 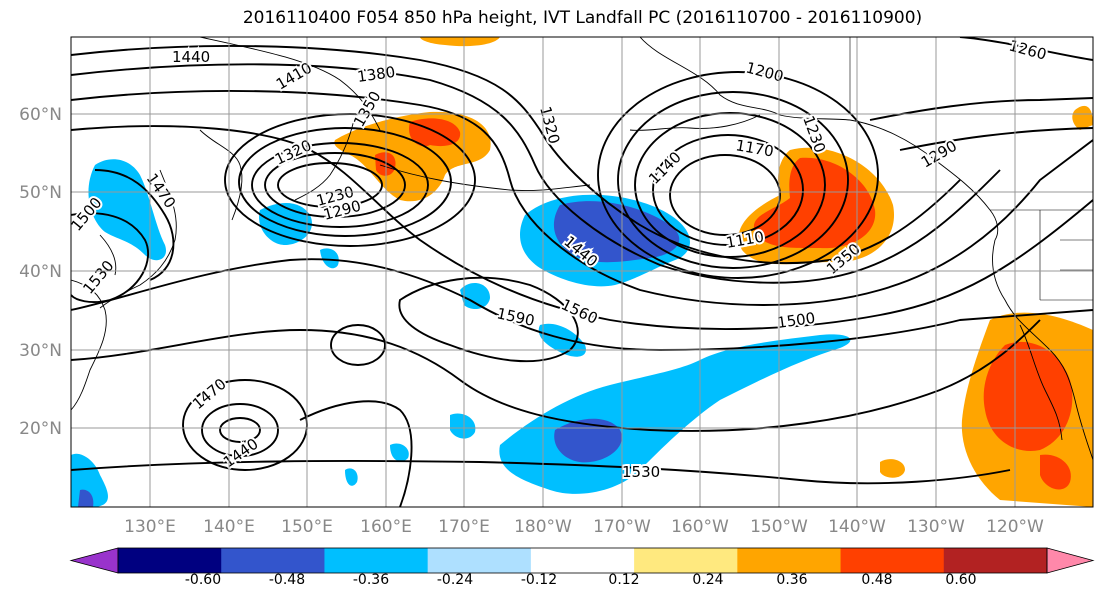 What do you see at coordinates (455, 580) in the screenshot?
I see `colorbar-tick-label: -0.24` at bounding box center [455, 580].